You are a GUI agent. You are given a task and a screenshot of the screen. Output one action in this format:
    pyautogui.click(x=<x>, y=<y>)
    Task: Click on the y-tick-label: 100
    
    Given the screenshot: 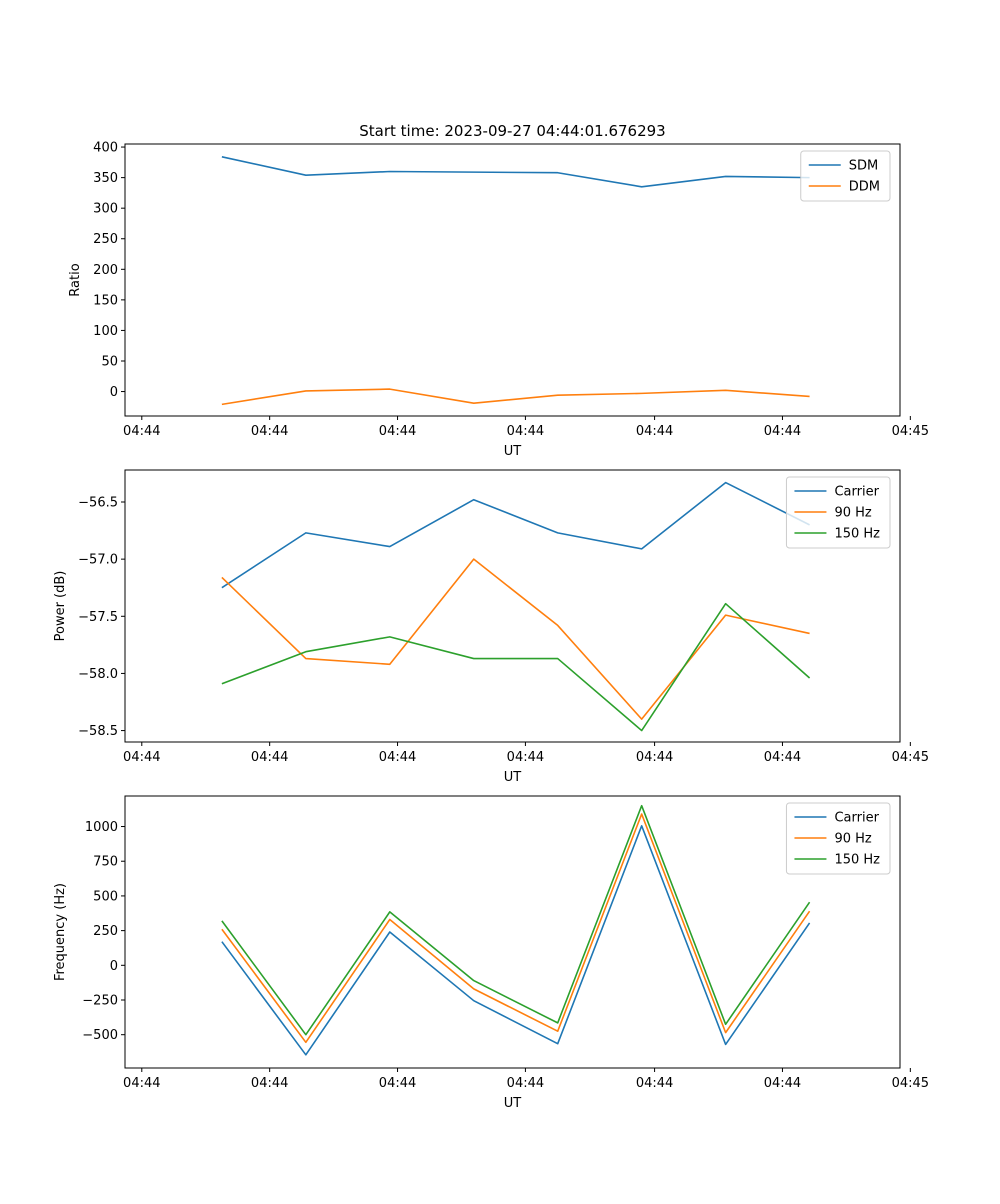 What is the action you would take?
    pyautogui.click(x=105, y=331)
    